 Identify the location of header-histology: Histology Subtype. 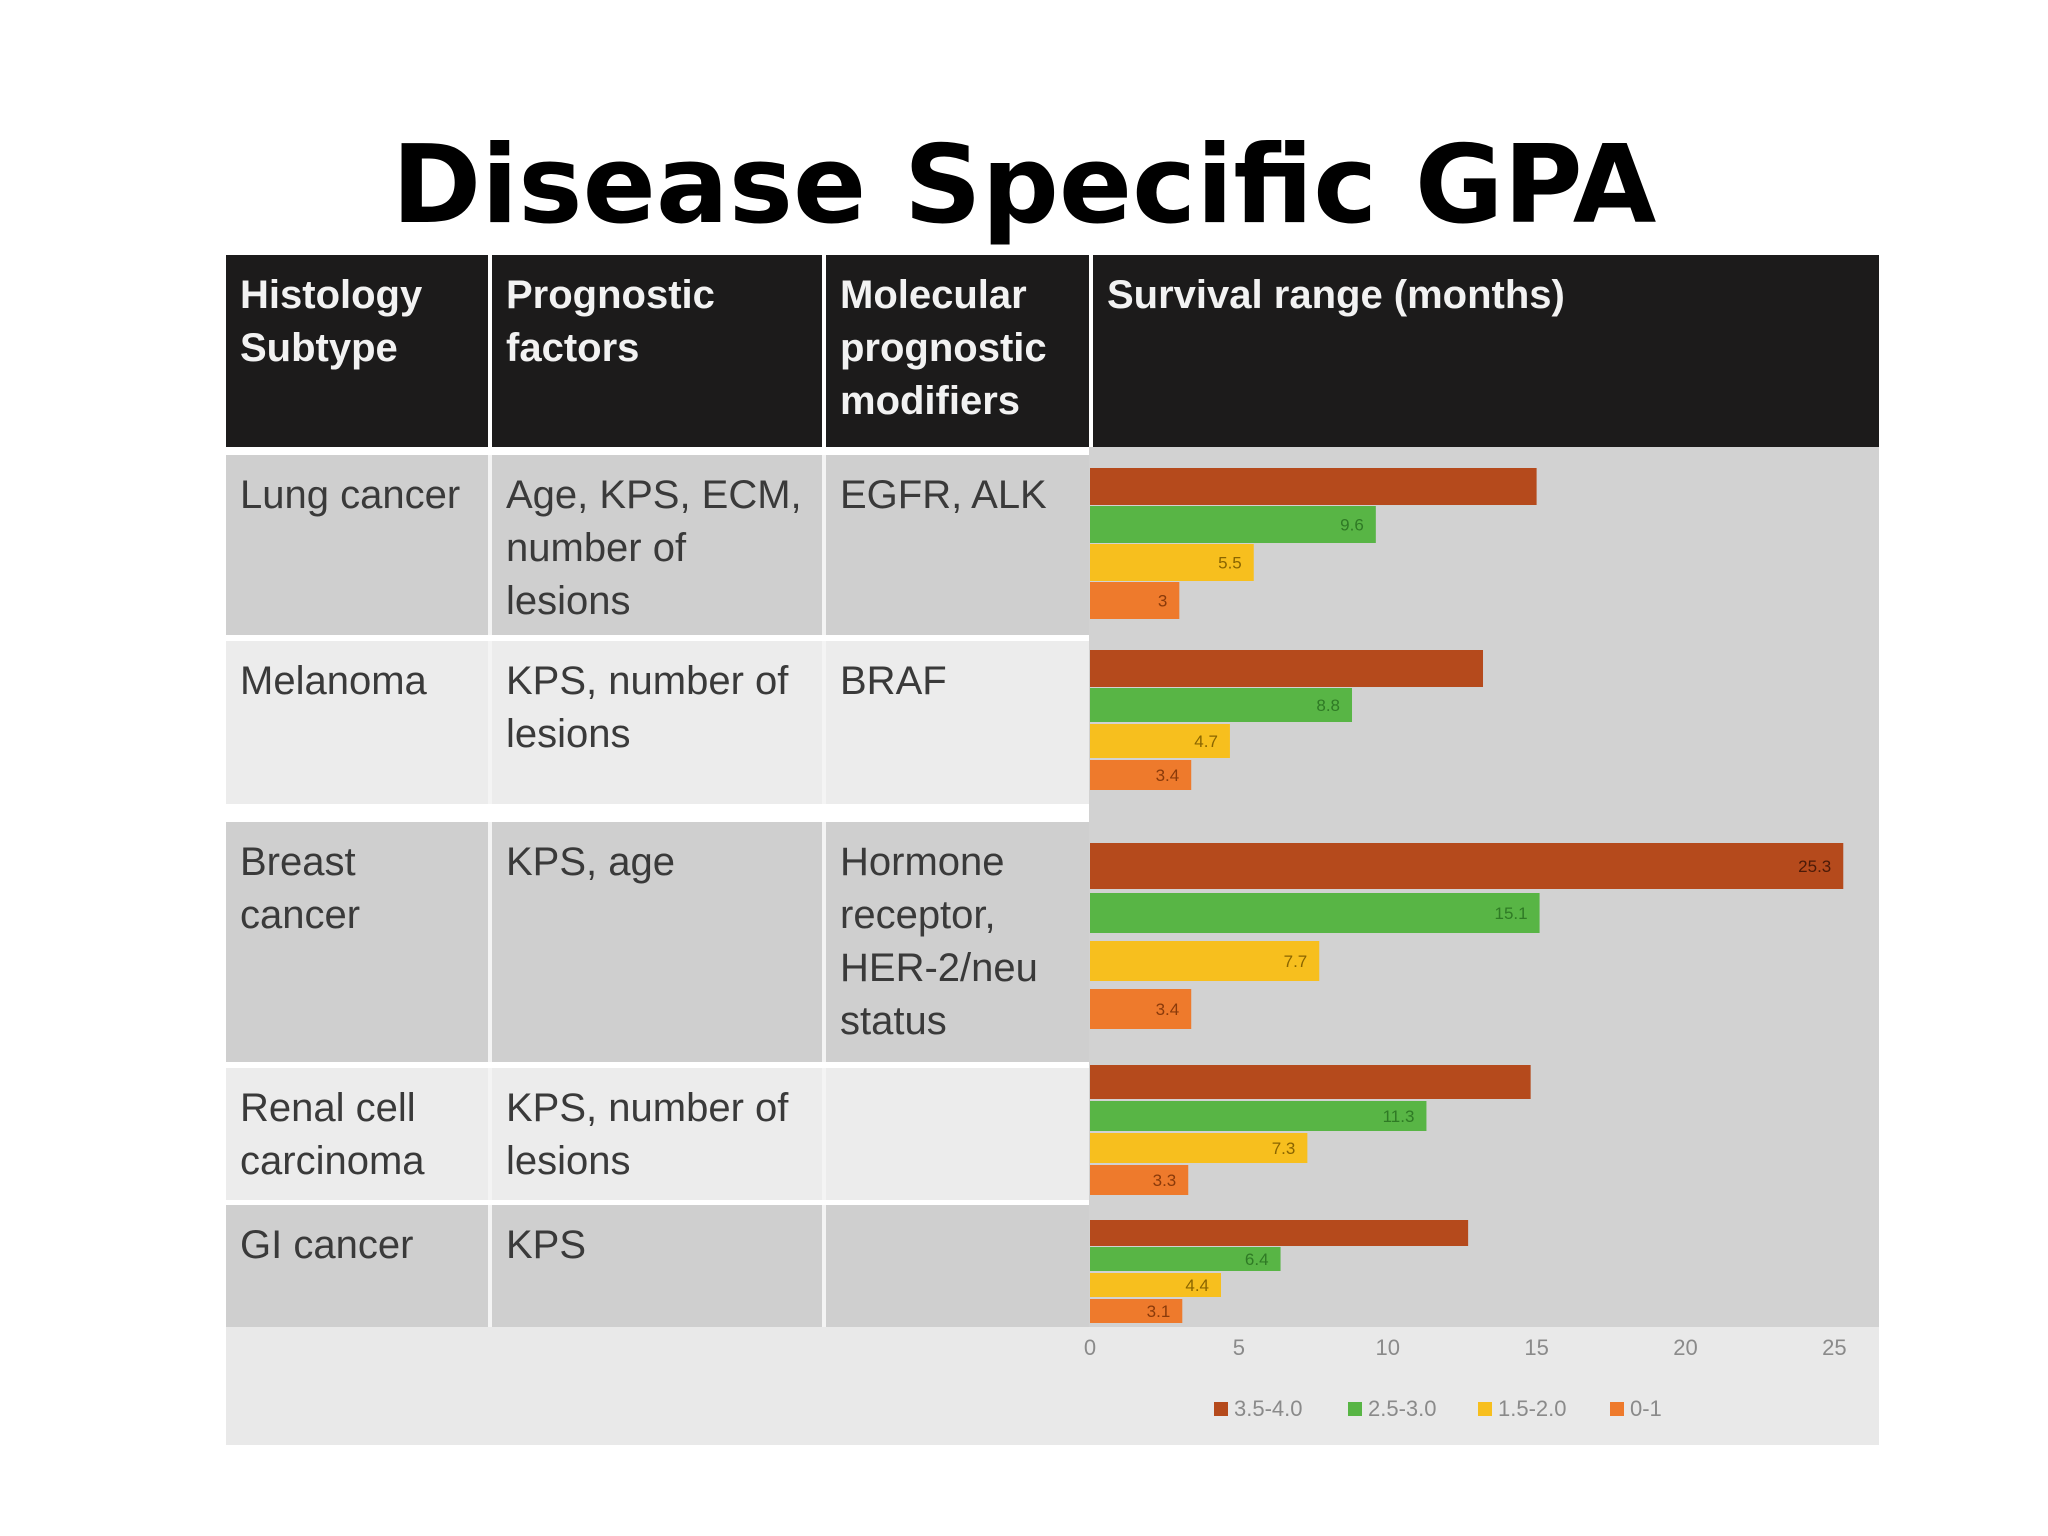
(357, 351).